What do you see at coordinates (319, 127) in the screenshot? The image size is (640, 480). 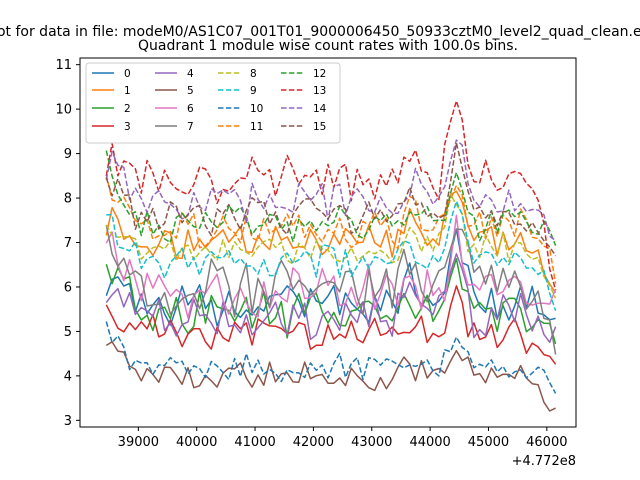 I see `legend-label-15: 15` at bounding box center [319, 127].